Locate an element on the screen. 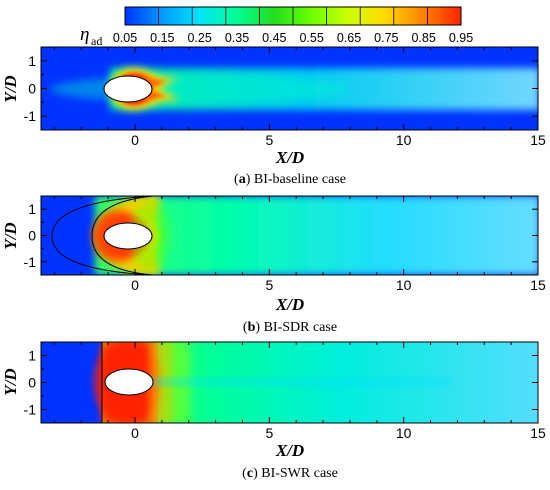 Image resolution: width=550 pixels, height=490 pixels. panel-b-xlabel: X/D is located at coordinates (289, 304).